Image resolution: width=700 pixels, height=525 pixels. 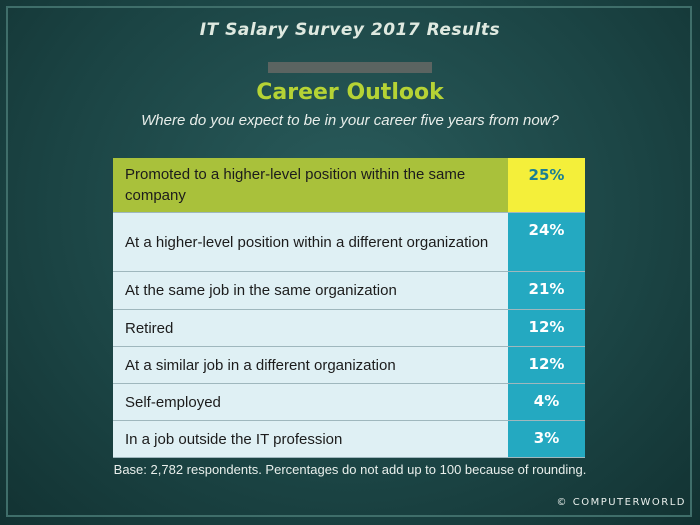 What do you see at coordinates (546, 242) in the screenshot?
I see `row-value: 24%` at bounding box center [546, 242].